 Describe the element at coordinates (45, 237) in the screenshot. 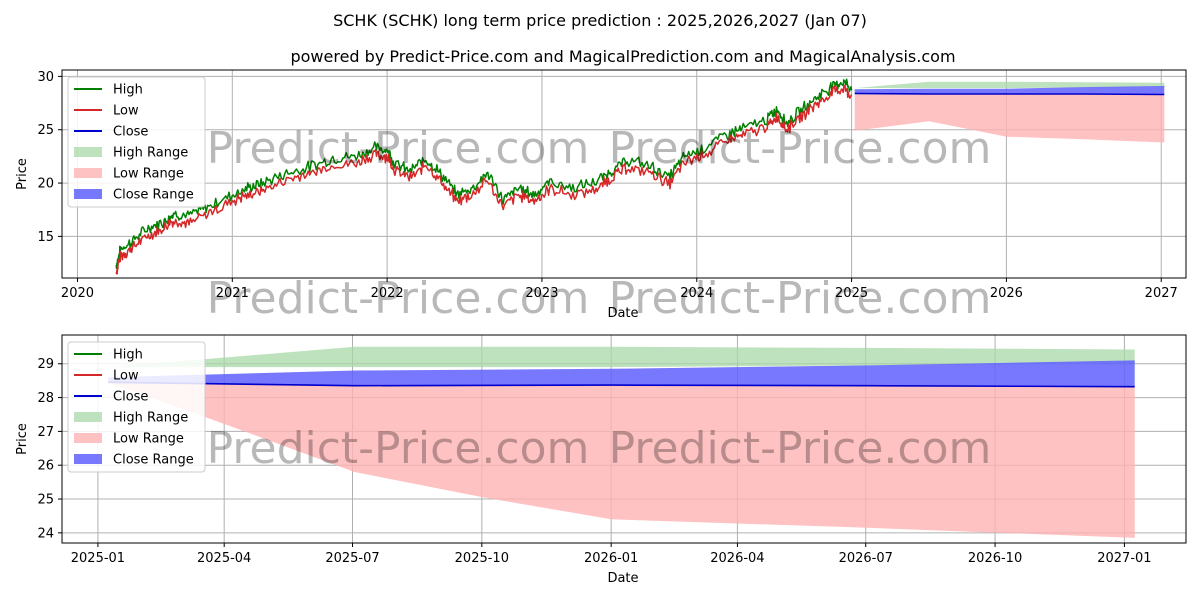

I see `top-y-tick-label: 15` at that location.